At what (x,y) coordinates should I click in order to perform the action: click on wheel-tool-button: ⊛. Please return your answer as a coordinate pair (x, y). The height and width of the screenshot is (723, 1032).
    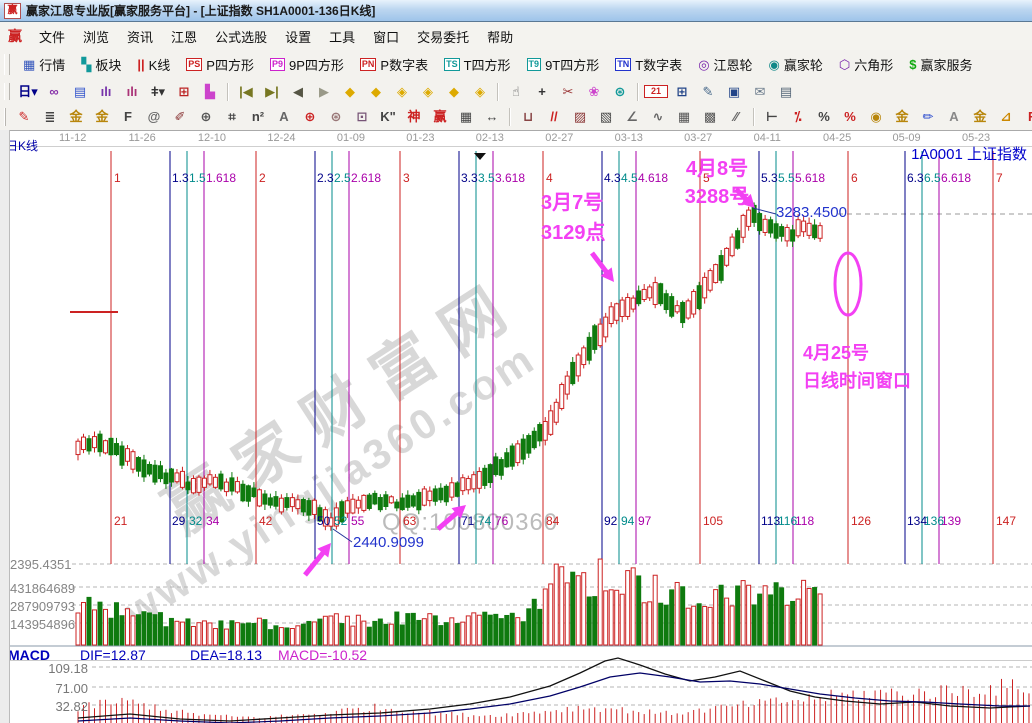
    Looking at the image, I should click on (336, 116).